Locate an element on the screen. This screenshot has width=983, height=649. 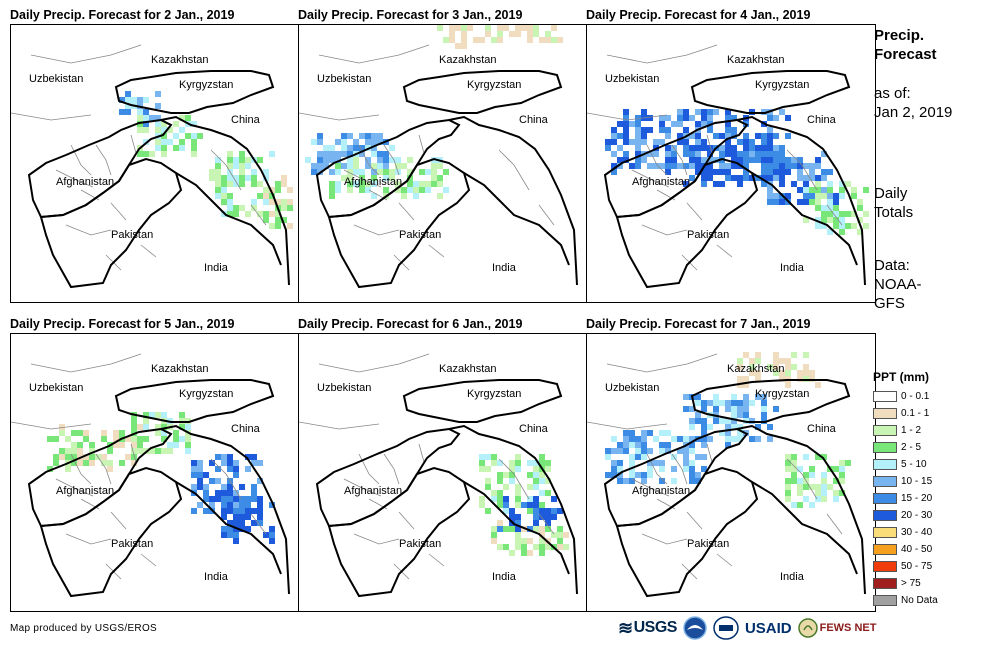
side-title: Precip. Forecast is located at coordinates (905, 45).